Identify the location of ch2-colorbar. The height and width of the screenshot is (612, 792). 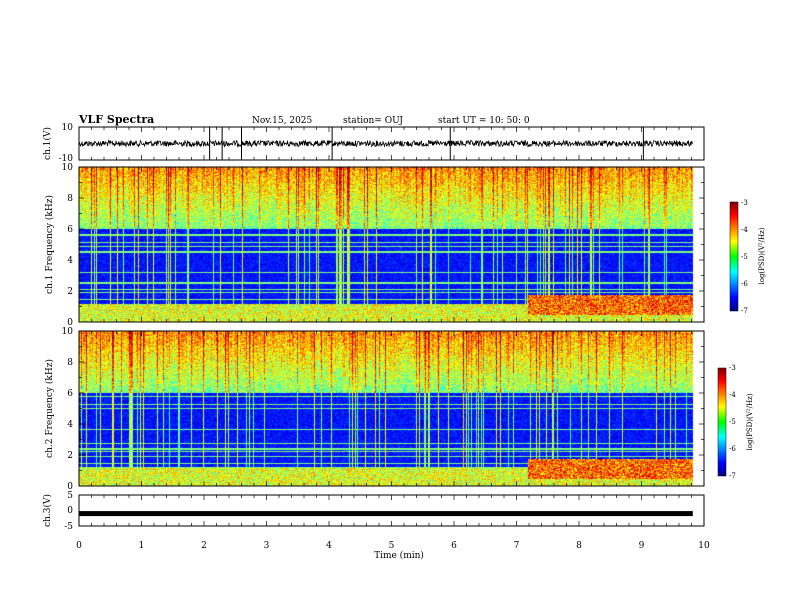
(722, 422).